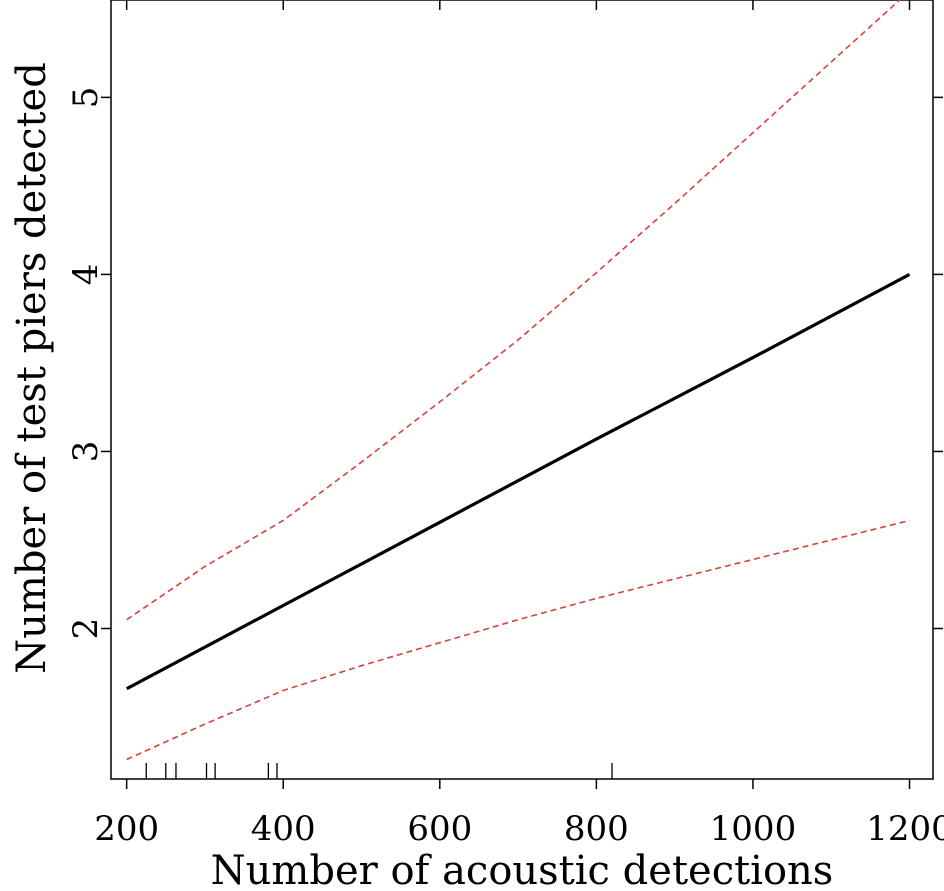  What do you see at coordinates (905, 829) in the screenshot?
I see `x-tick-label: 1200` at bounding box center [905, 829].